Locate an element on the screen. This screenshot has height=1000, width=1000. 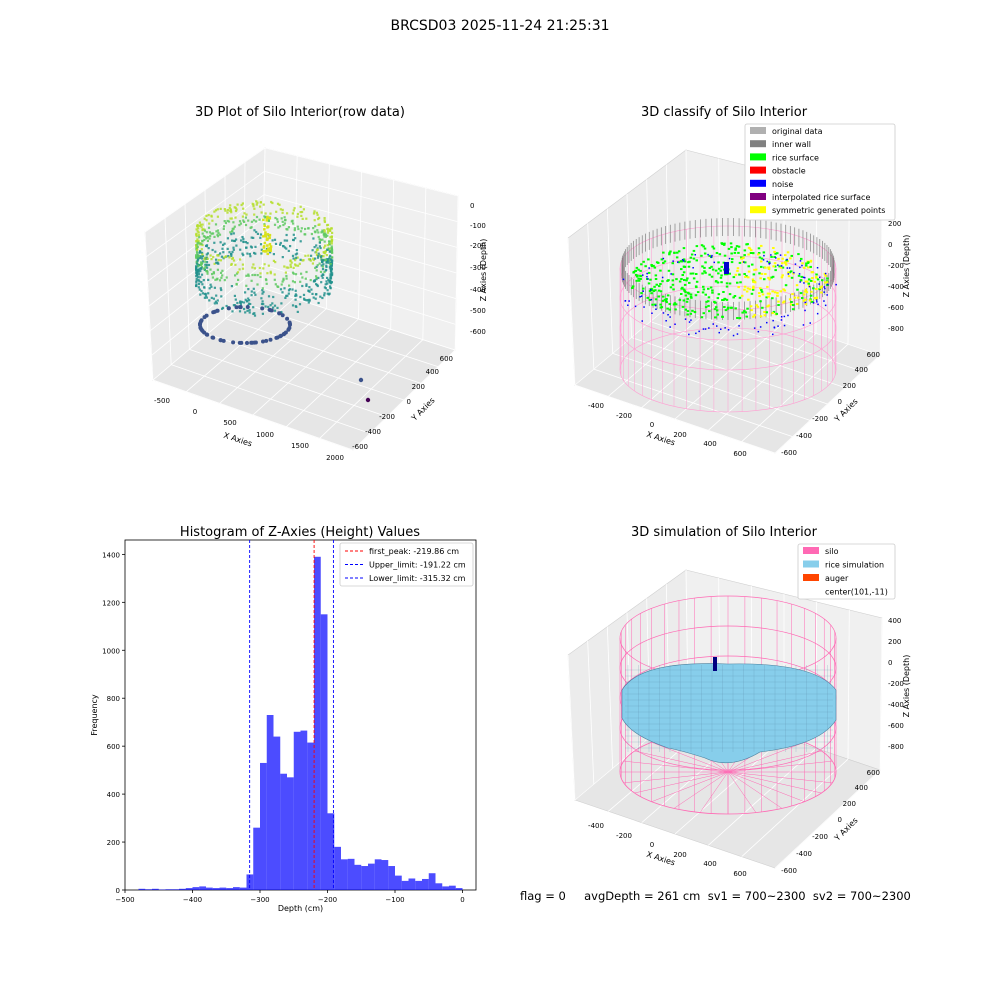
grid-line is located at coordinates (784, 322).